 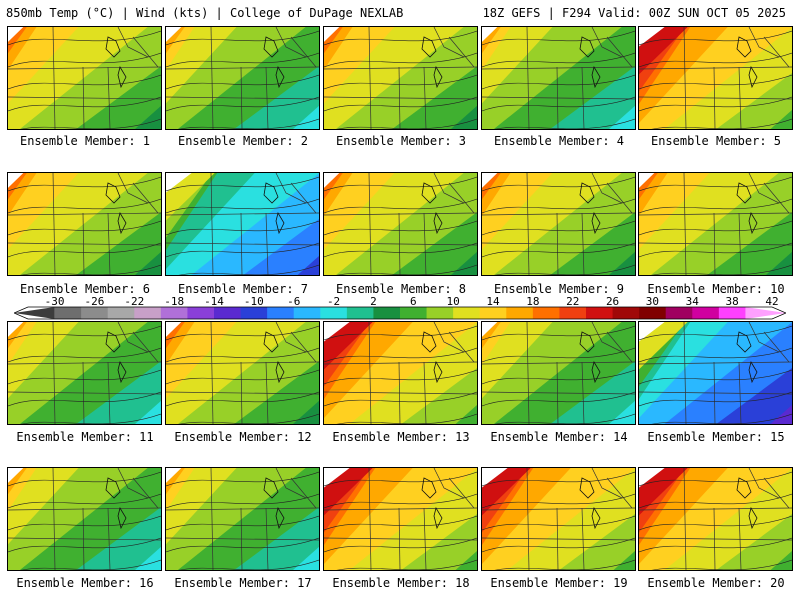 I want to click on colorbar-tick-label: 34, so click(x=692, y=301).